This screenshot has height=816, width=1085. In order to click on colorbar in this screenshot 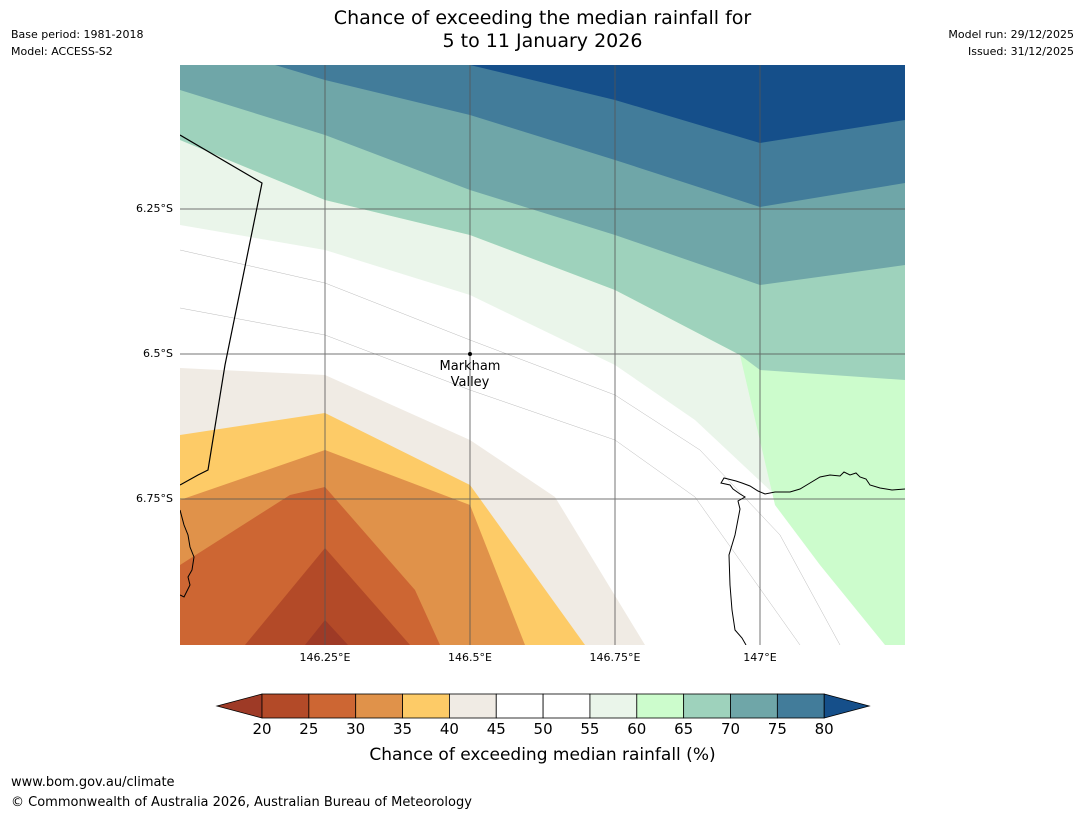, I will do `click(543, 708)`.